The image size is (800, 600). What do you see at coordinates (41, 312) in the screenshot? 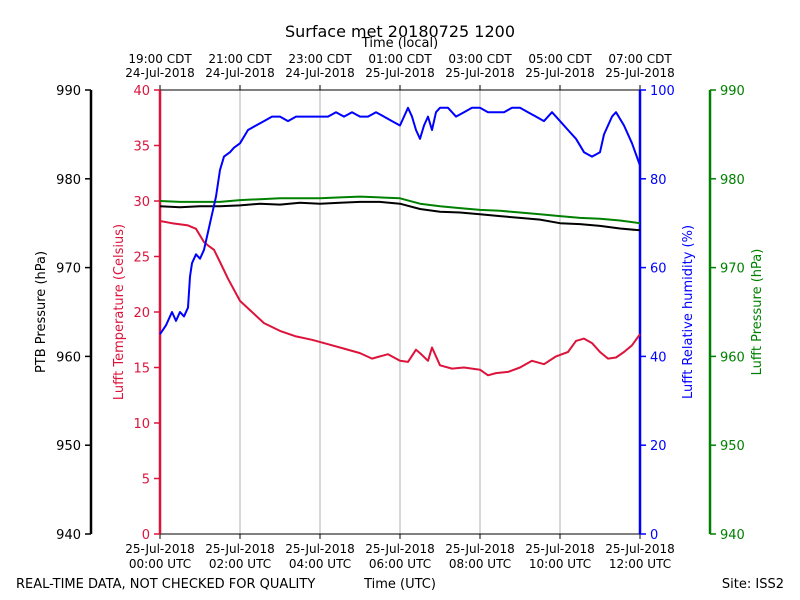
I see `ptb-axis-label: PTB Pressure (hPa)` at bounding box center [41, 312].